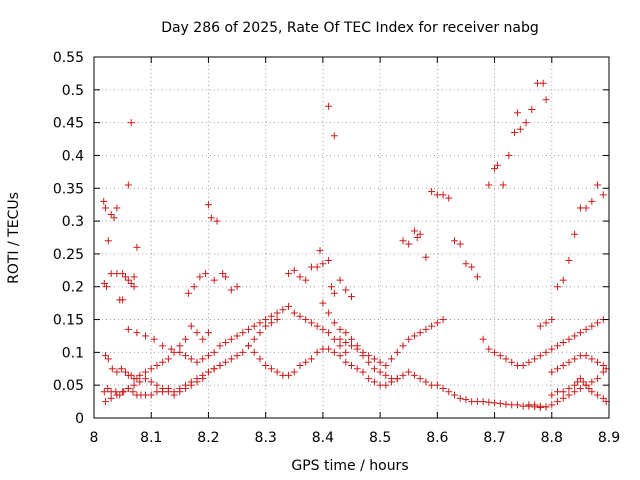 This screenshot has height=480, width=640. Describe the element at coordinates (380, 438) in the screenshot. I see `x-tick-label: 8.5` at that location.